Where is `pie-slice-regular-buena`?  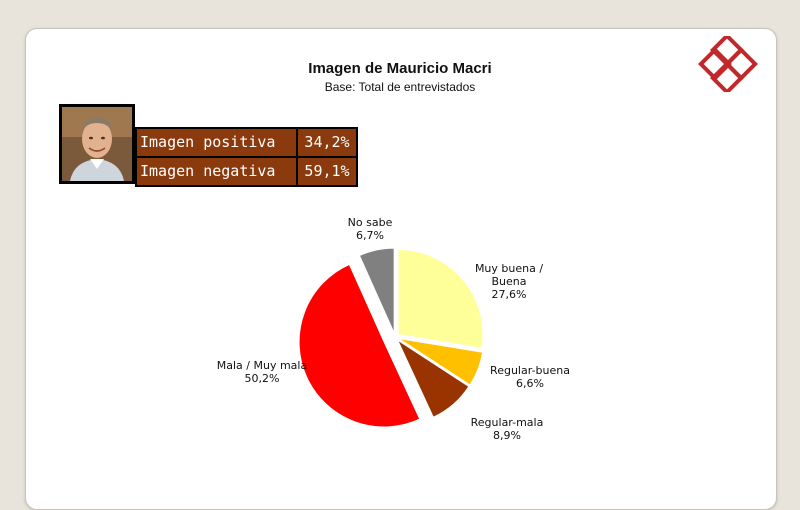
pie-slice-regular-buena is located at coordinates (441, 361).